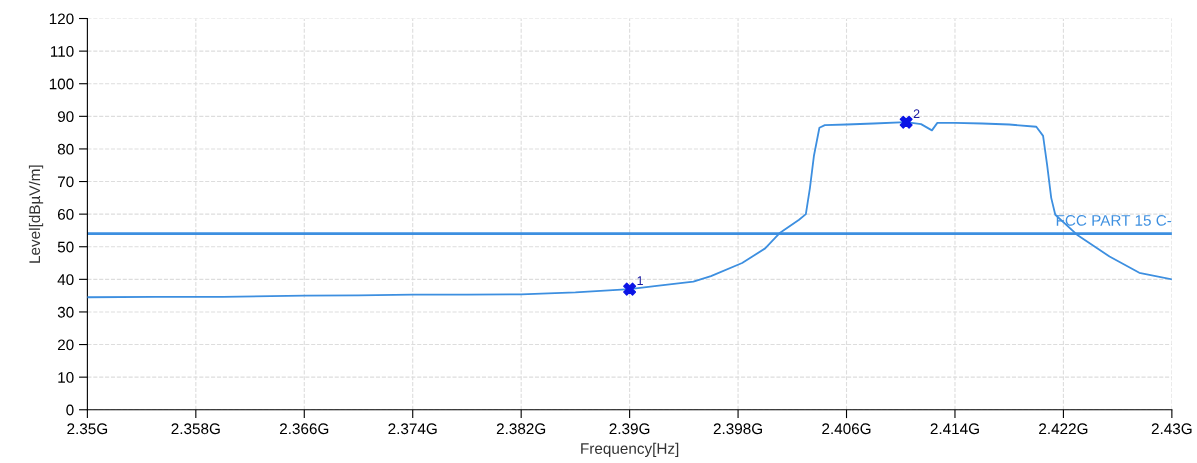 This screenshot has width=1197, height=463. I want to click on x-tick-label: 2.414G, so click(954, 429).